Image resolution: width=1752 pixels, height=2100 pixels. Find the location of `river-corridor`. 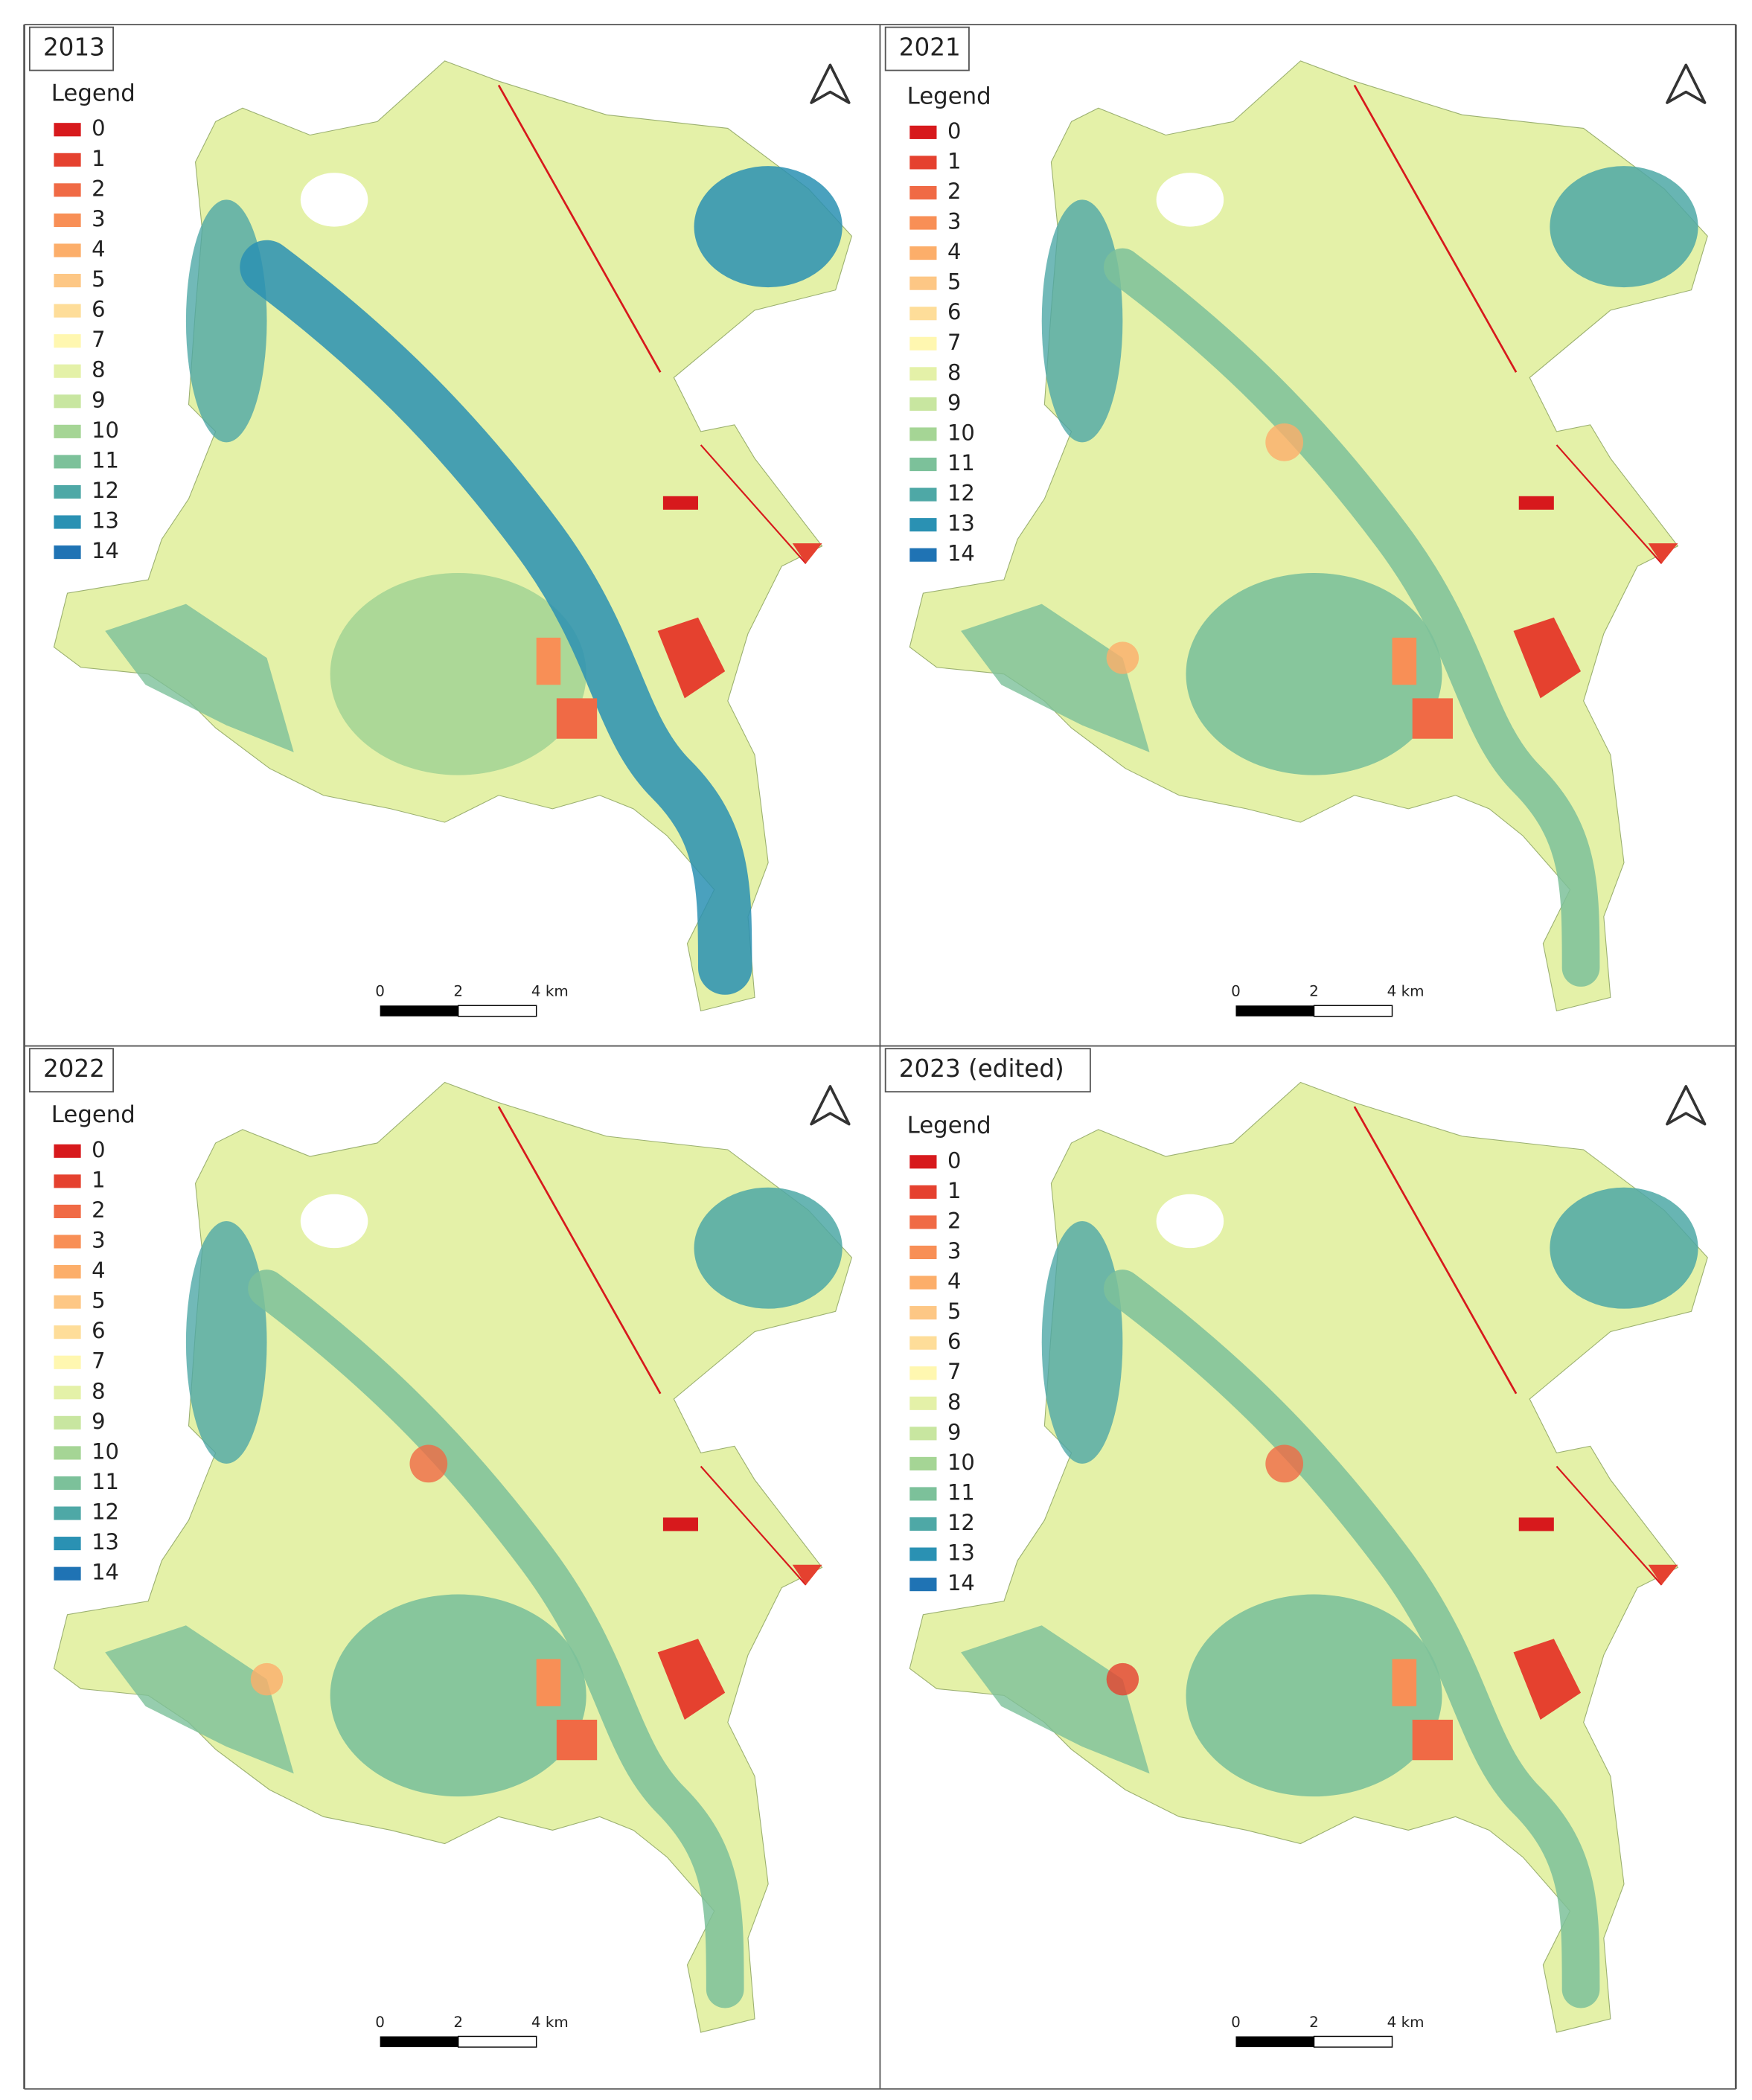

river-corridor is located at coordinates (1352, 618).